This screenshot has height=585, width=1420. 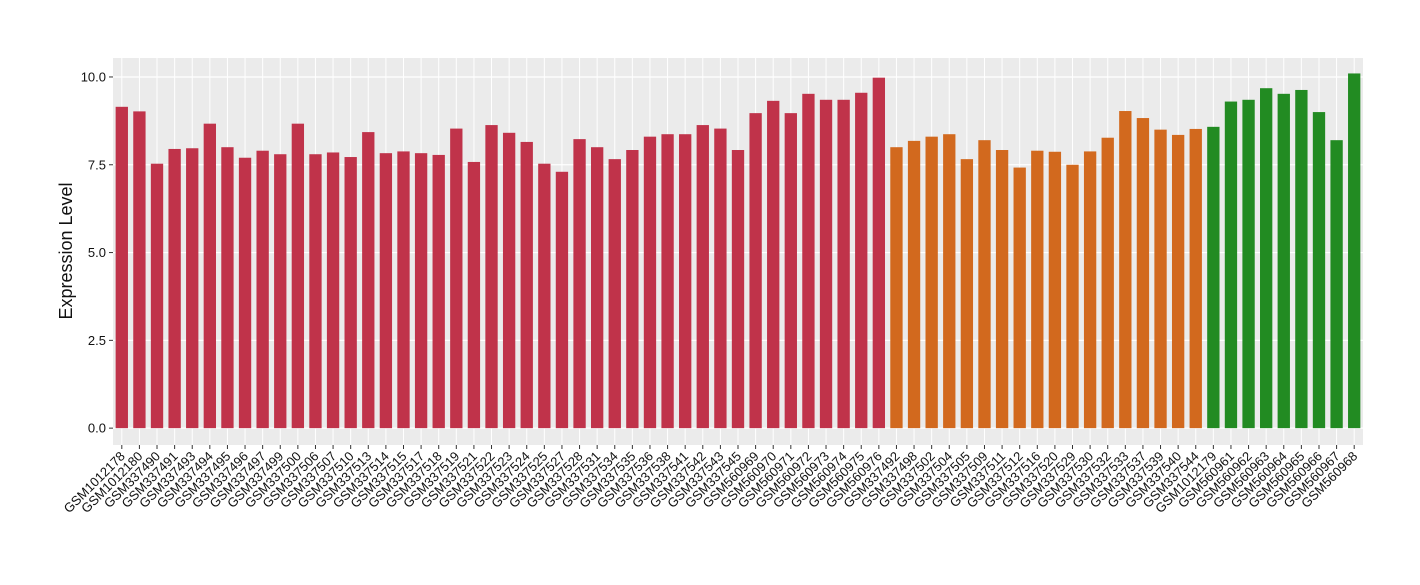 I want to click on y-tick-label: 5.0, so click(x=97, y=252).